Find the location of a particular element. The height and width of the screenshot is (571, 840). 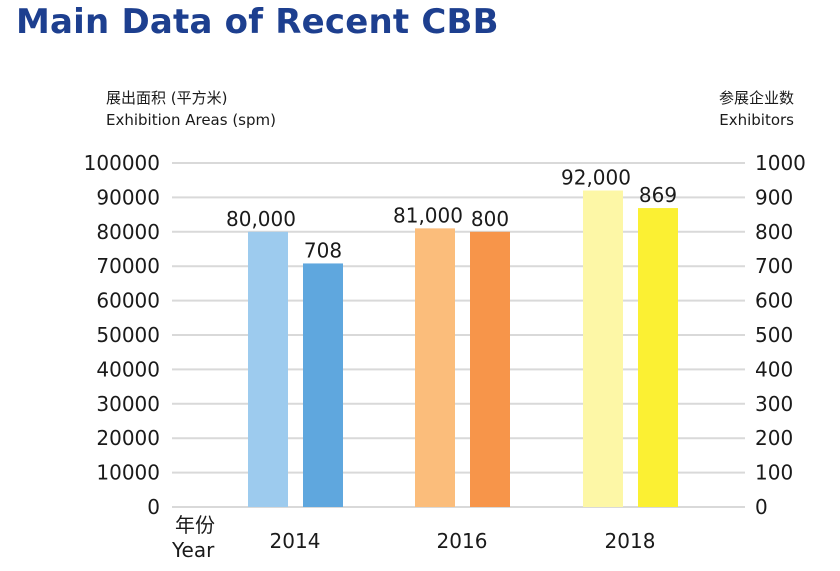

data-label: 92,000 is located at coordinates (596, 178).